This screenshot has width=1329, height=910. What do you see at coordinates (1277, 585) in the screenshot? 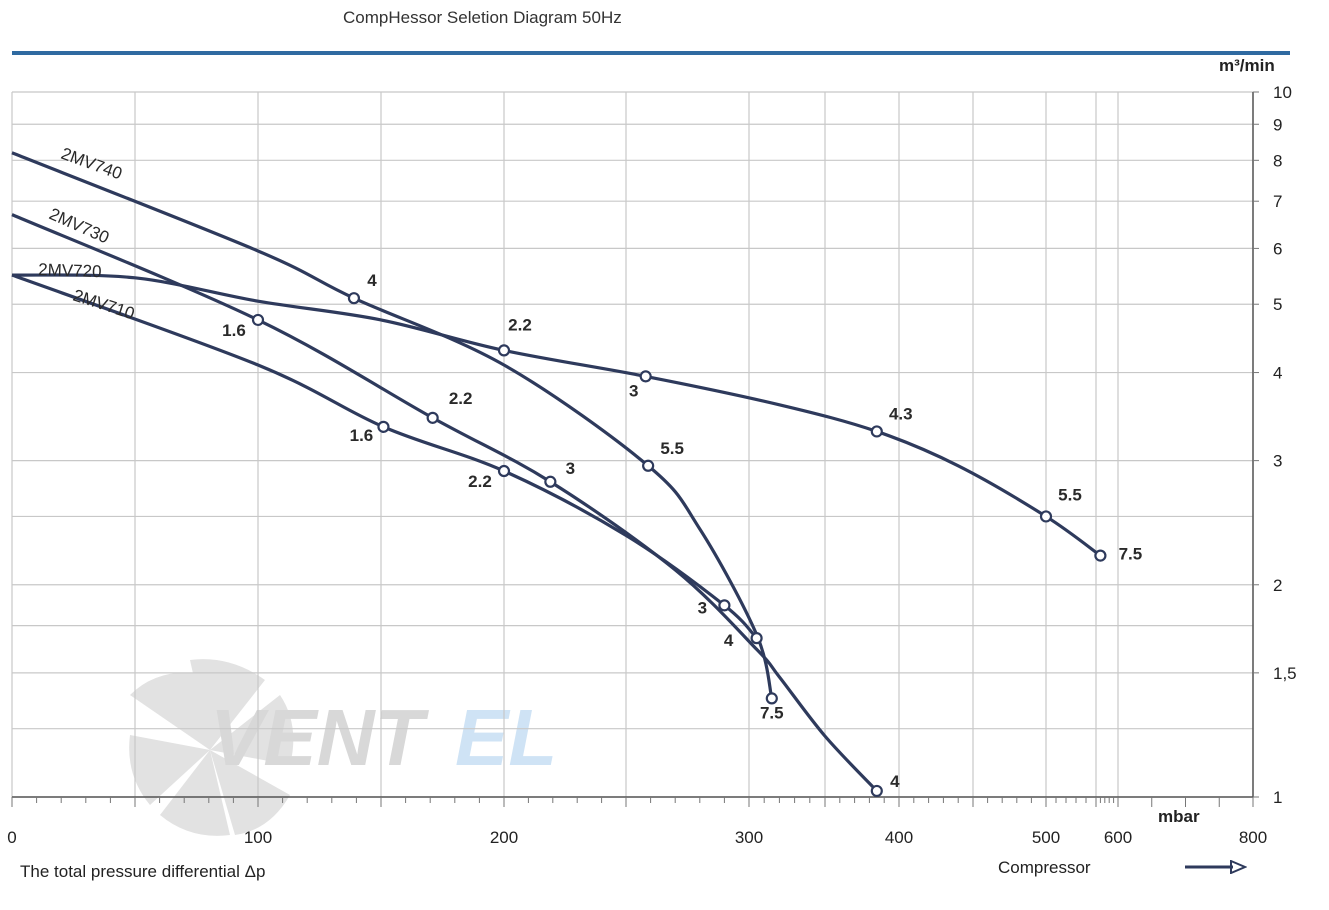
I see `y-tick-label: 2` at bounding box center [1277, 585].